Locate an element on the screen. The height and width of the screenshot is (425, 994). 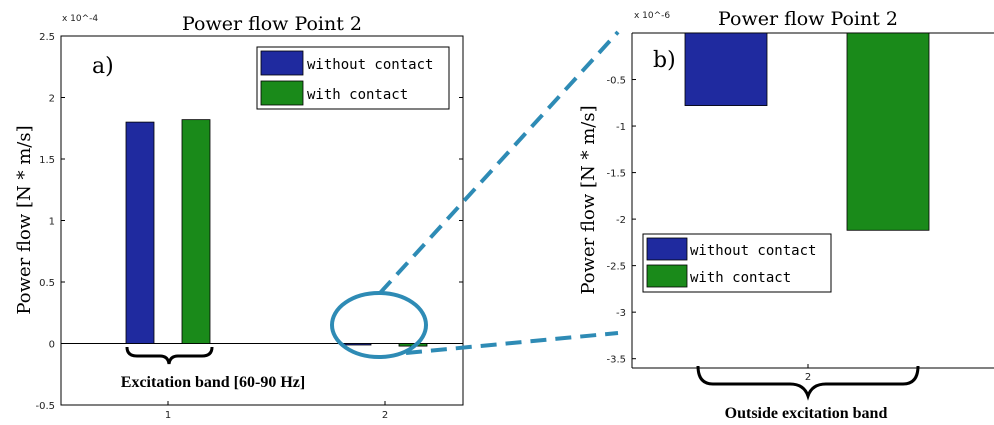
chart-b-legend-without-contact: without contact is located at coordinates (753, 251).